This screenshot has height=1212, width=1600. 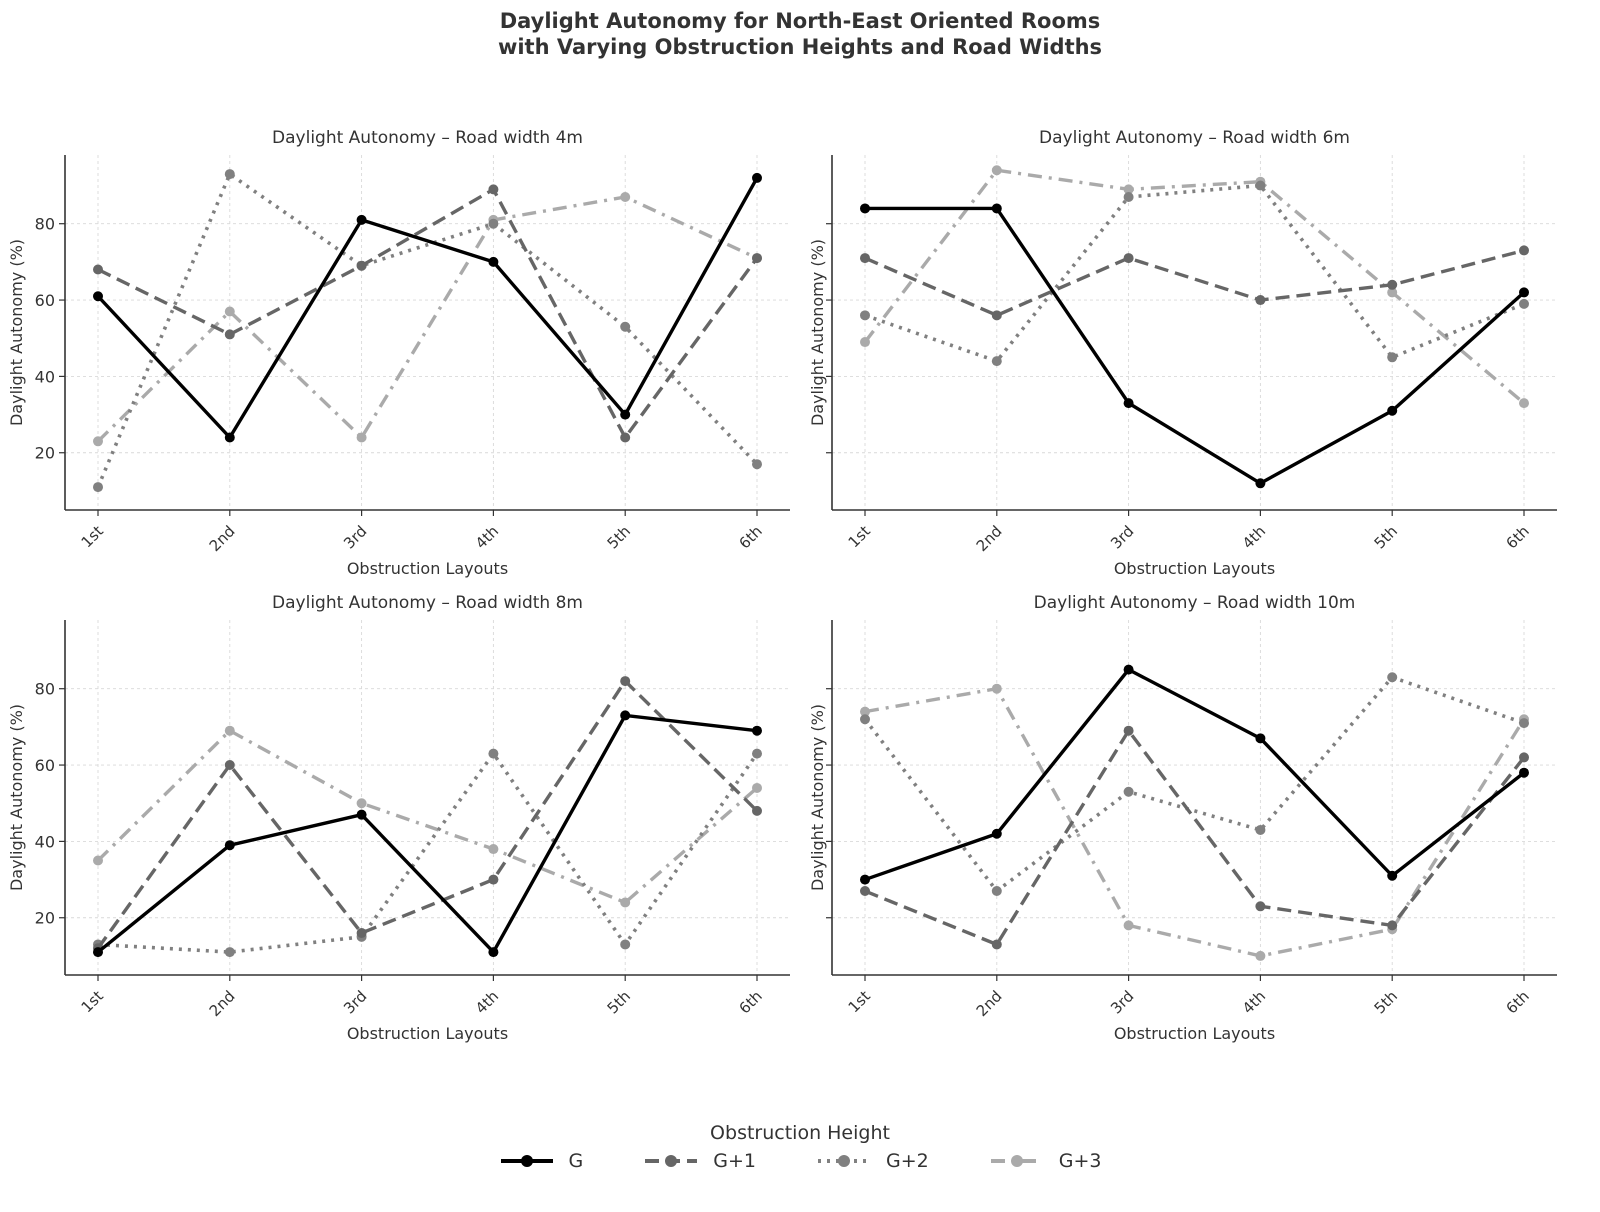 I want to click on x-axis-label: Obstruction Layouts, so click(x=427, y=1033).